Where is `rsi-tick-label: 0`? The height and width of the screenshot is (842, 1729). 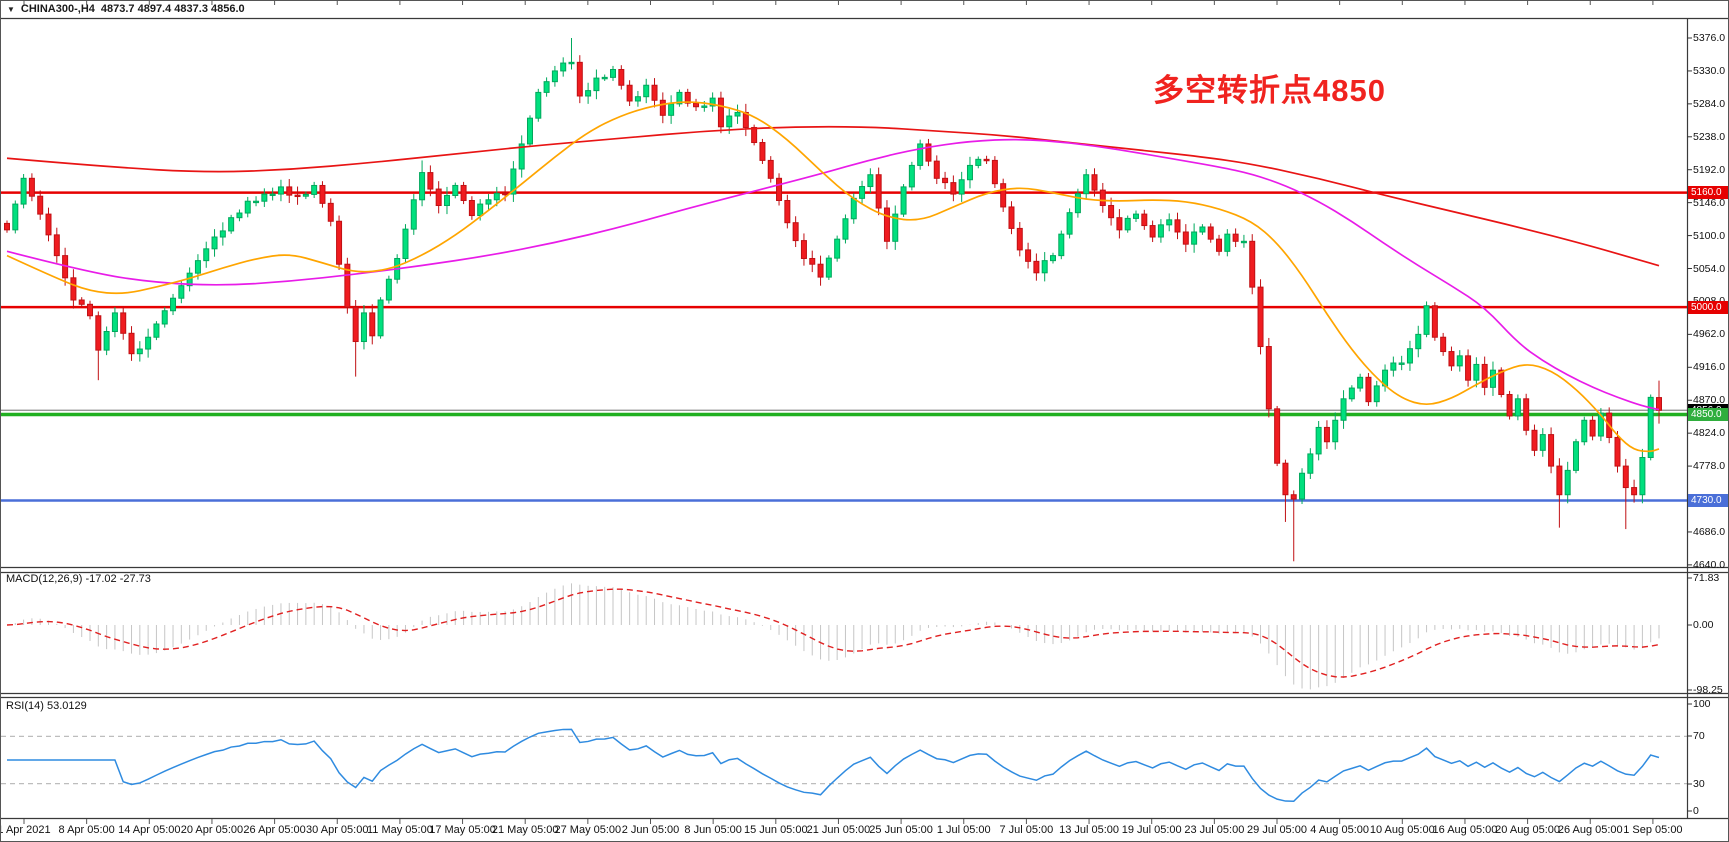
rsi-tick-label: 0 is located at coordinates (1696, 811).